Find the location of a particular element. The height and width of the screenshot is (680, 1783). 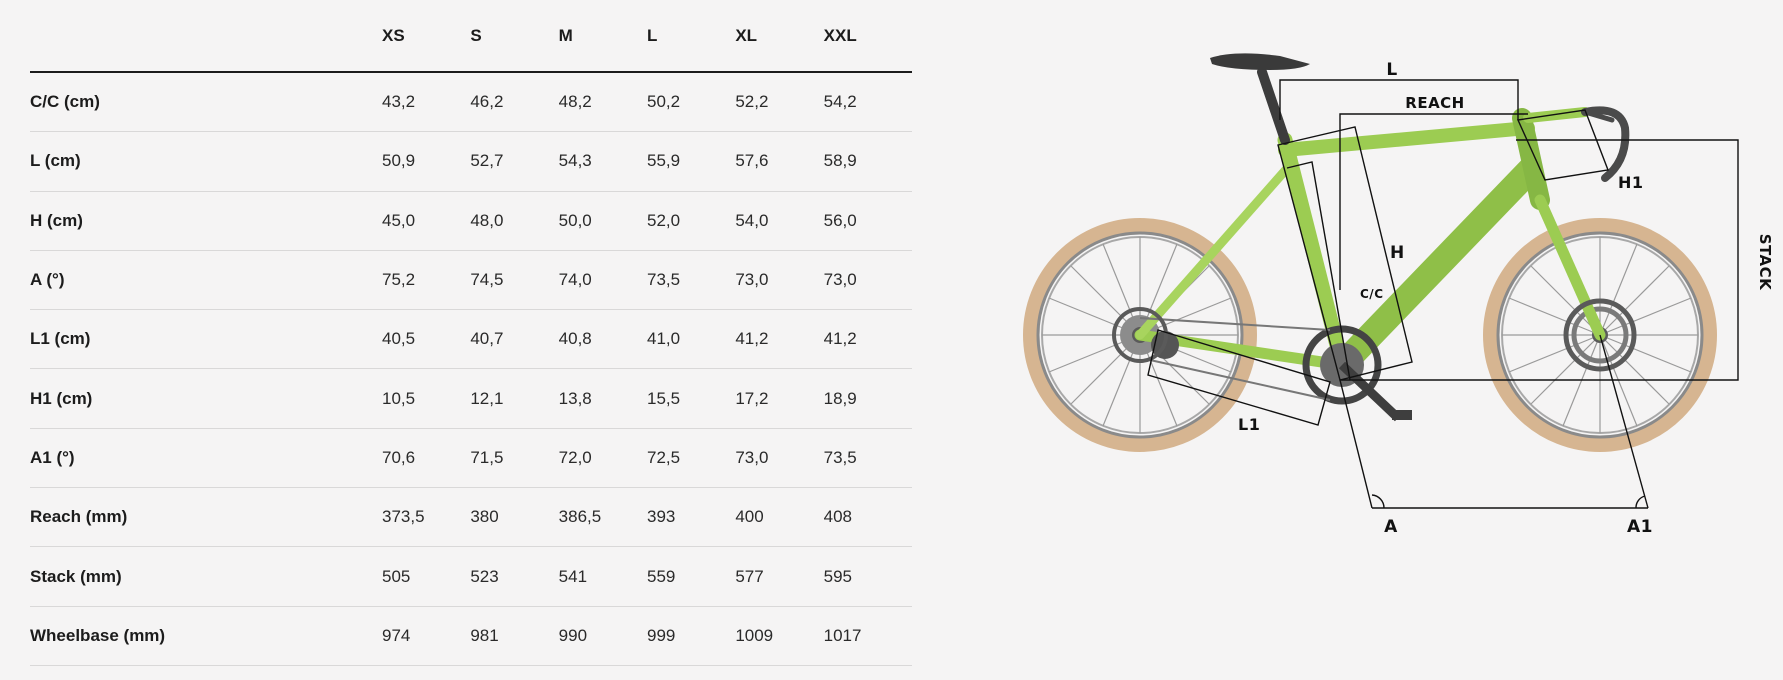

table-row: Reach (mm) 373,5 380 386,5 393 400 408 is located at coordinates (471, 517).